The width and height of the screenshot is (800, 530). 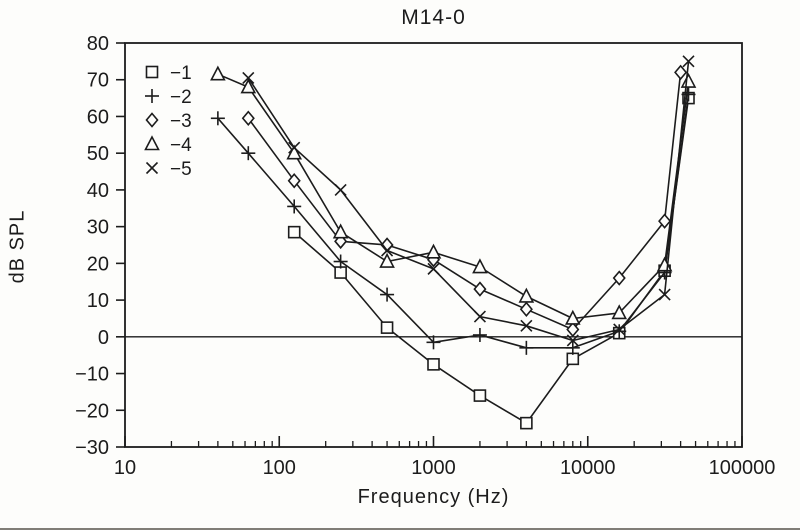 What do you see at coordinates (98, 228) in the screenshot?
I see `y-tick-label: 30` at bounding box center [98, 228].